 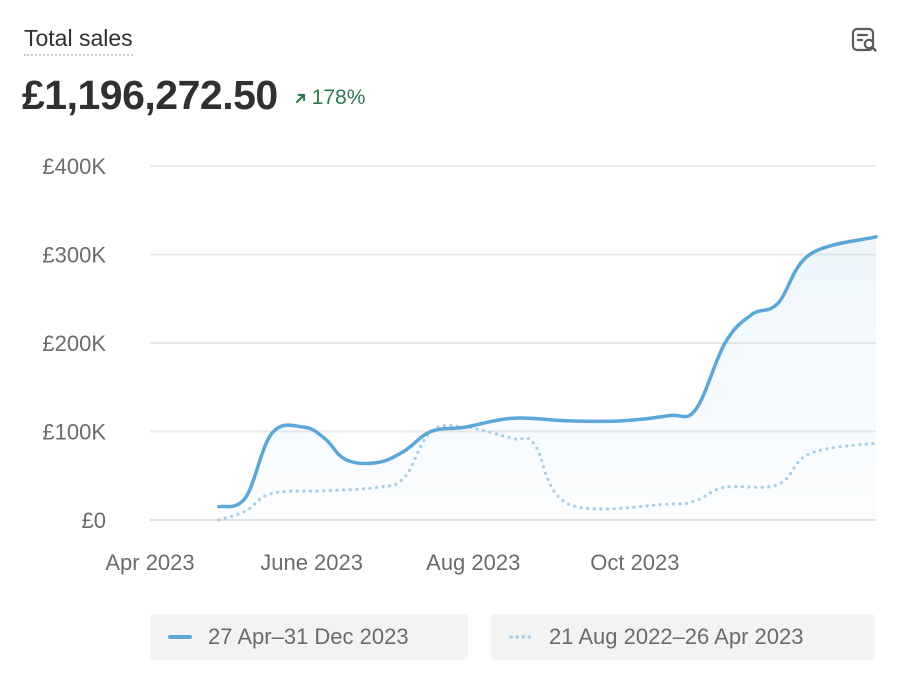 What do you see at coordinates (300, 98) in the screenshot?
I see `arrow-up-right-icon` at bounding box center [300, 98].